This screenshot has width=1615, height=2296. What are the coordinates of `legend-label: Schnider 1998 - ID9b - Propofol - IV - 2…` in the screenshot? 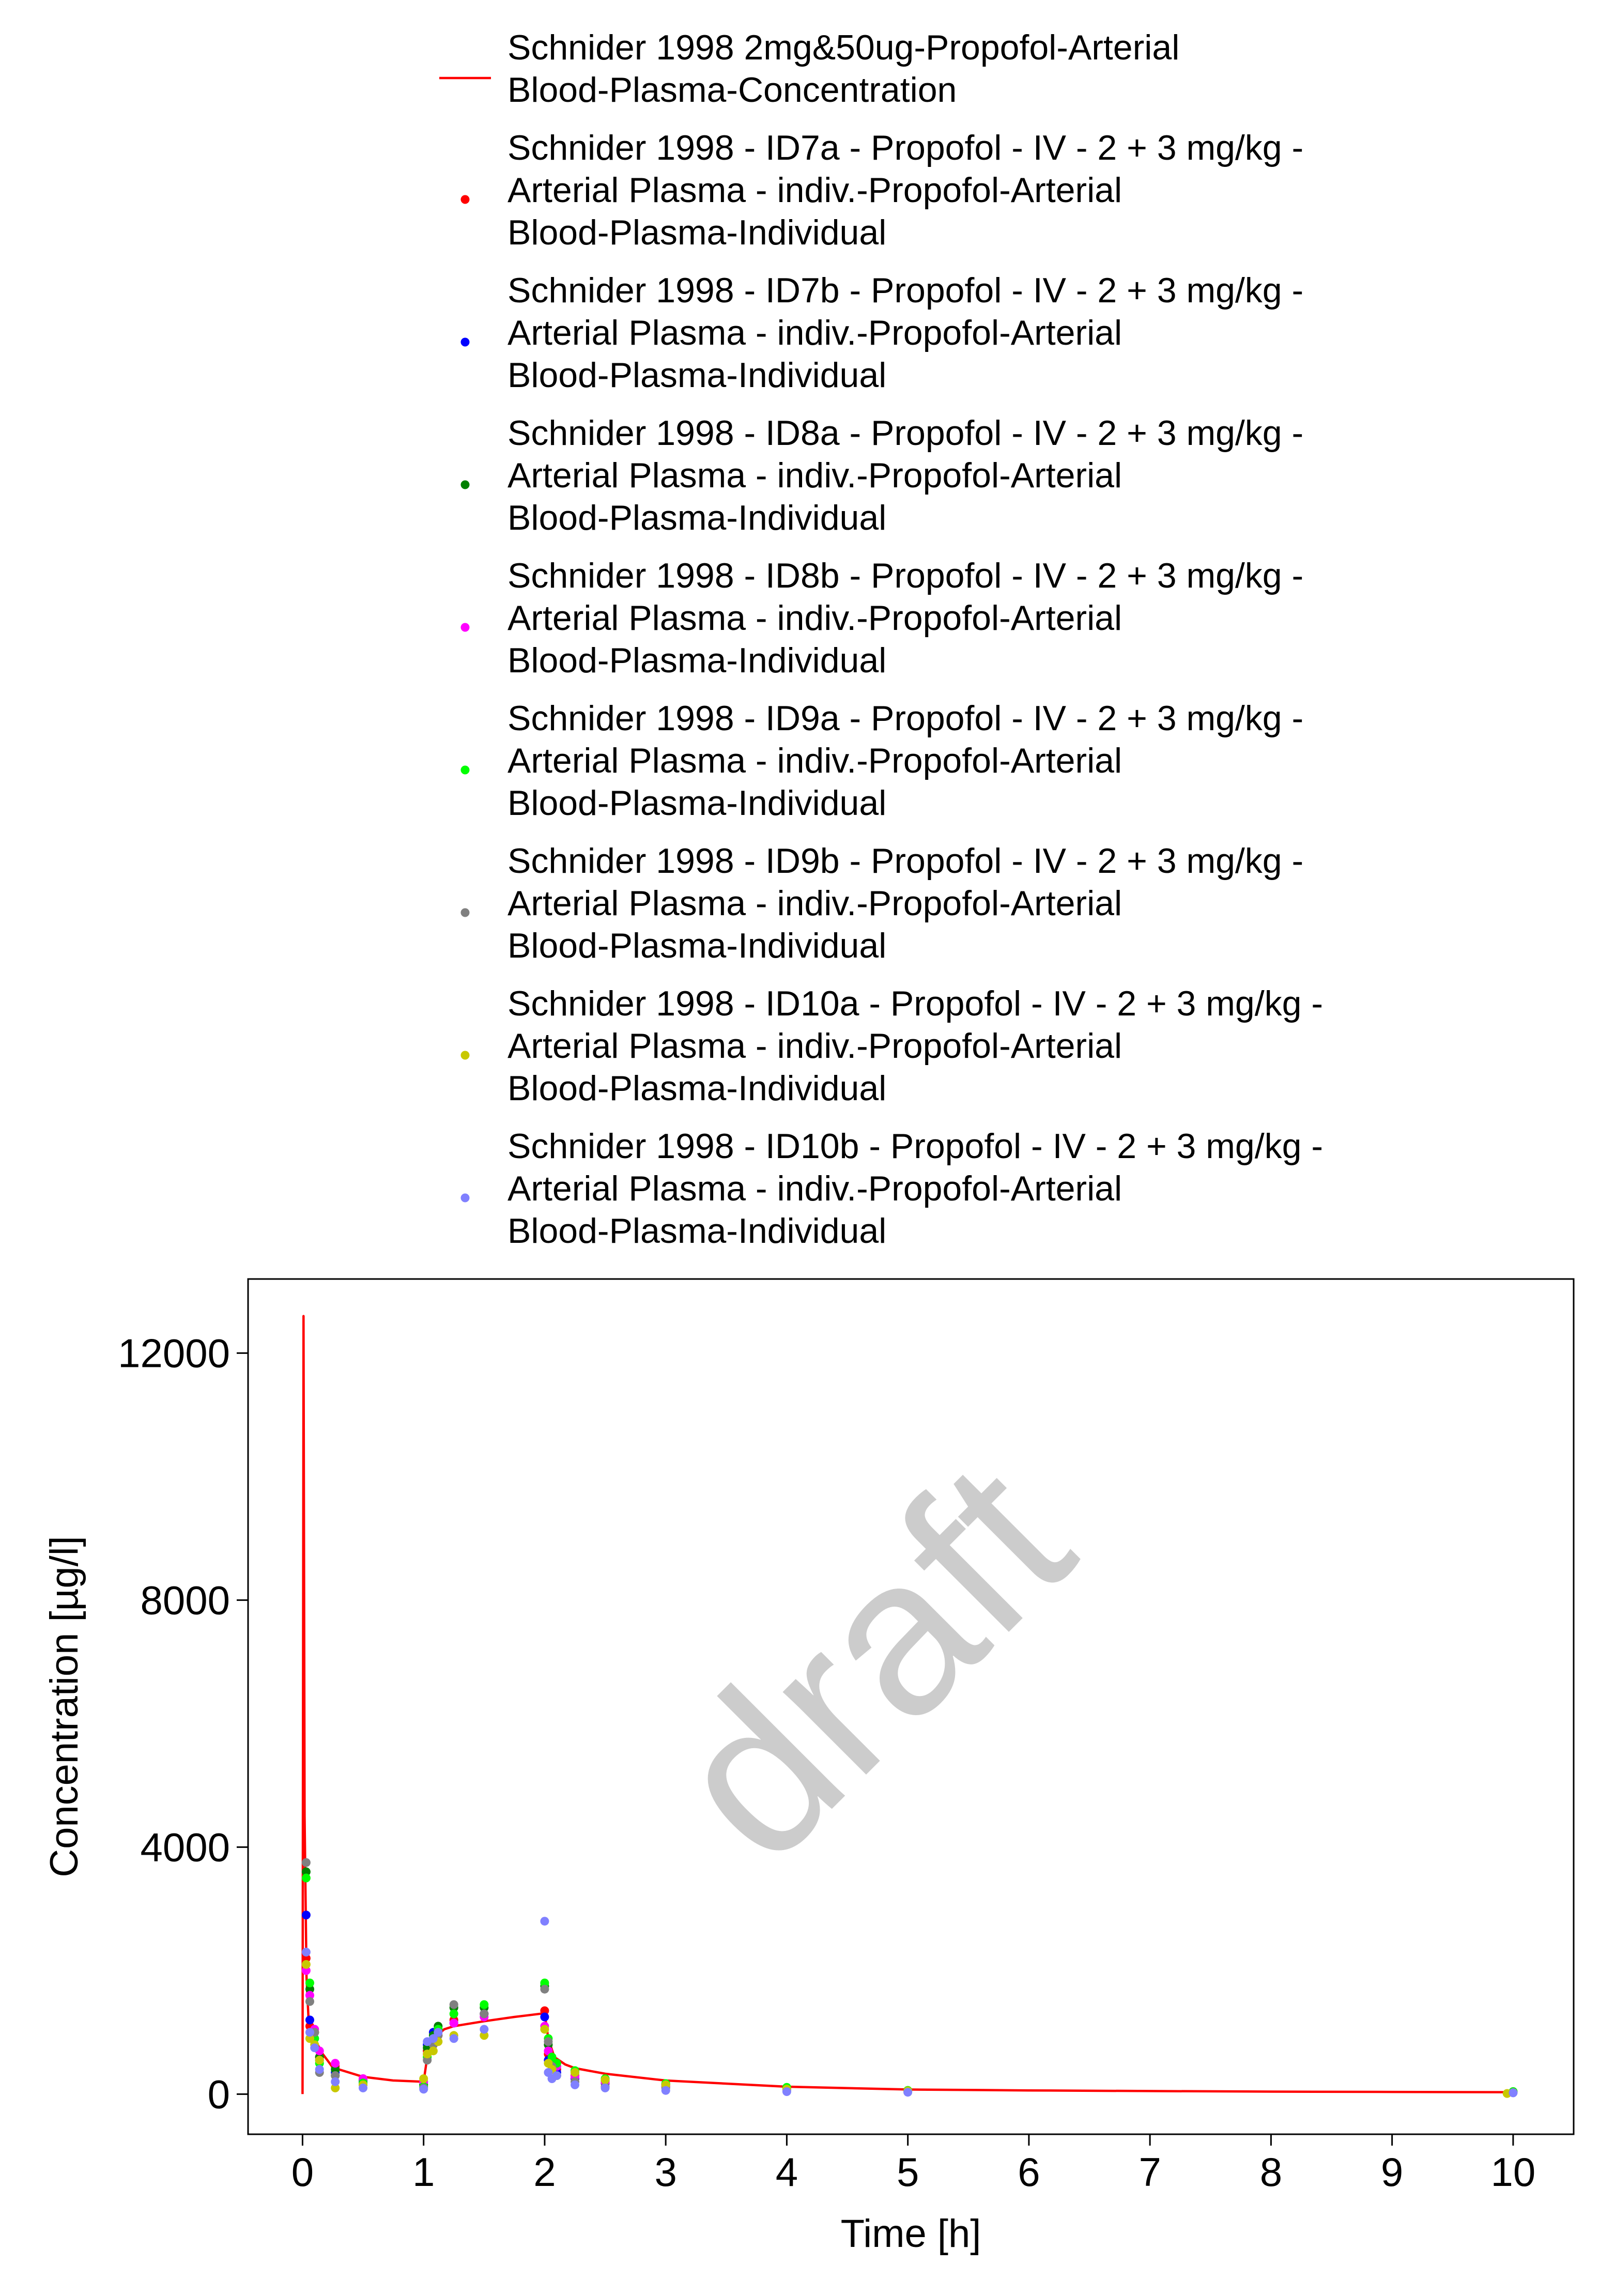 It's located at (905, 903).